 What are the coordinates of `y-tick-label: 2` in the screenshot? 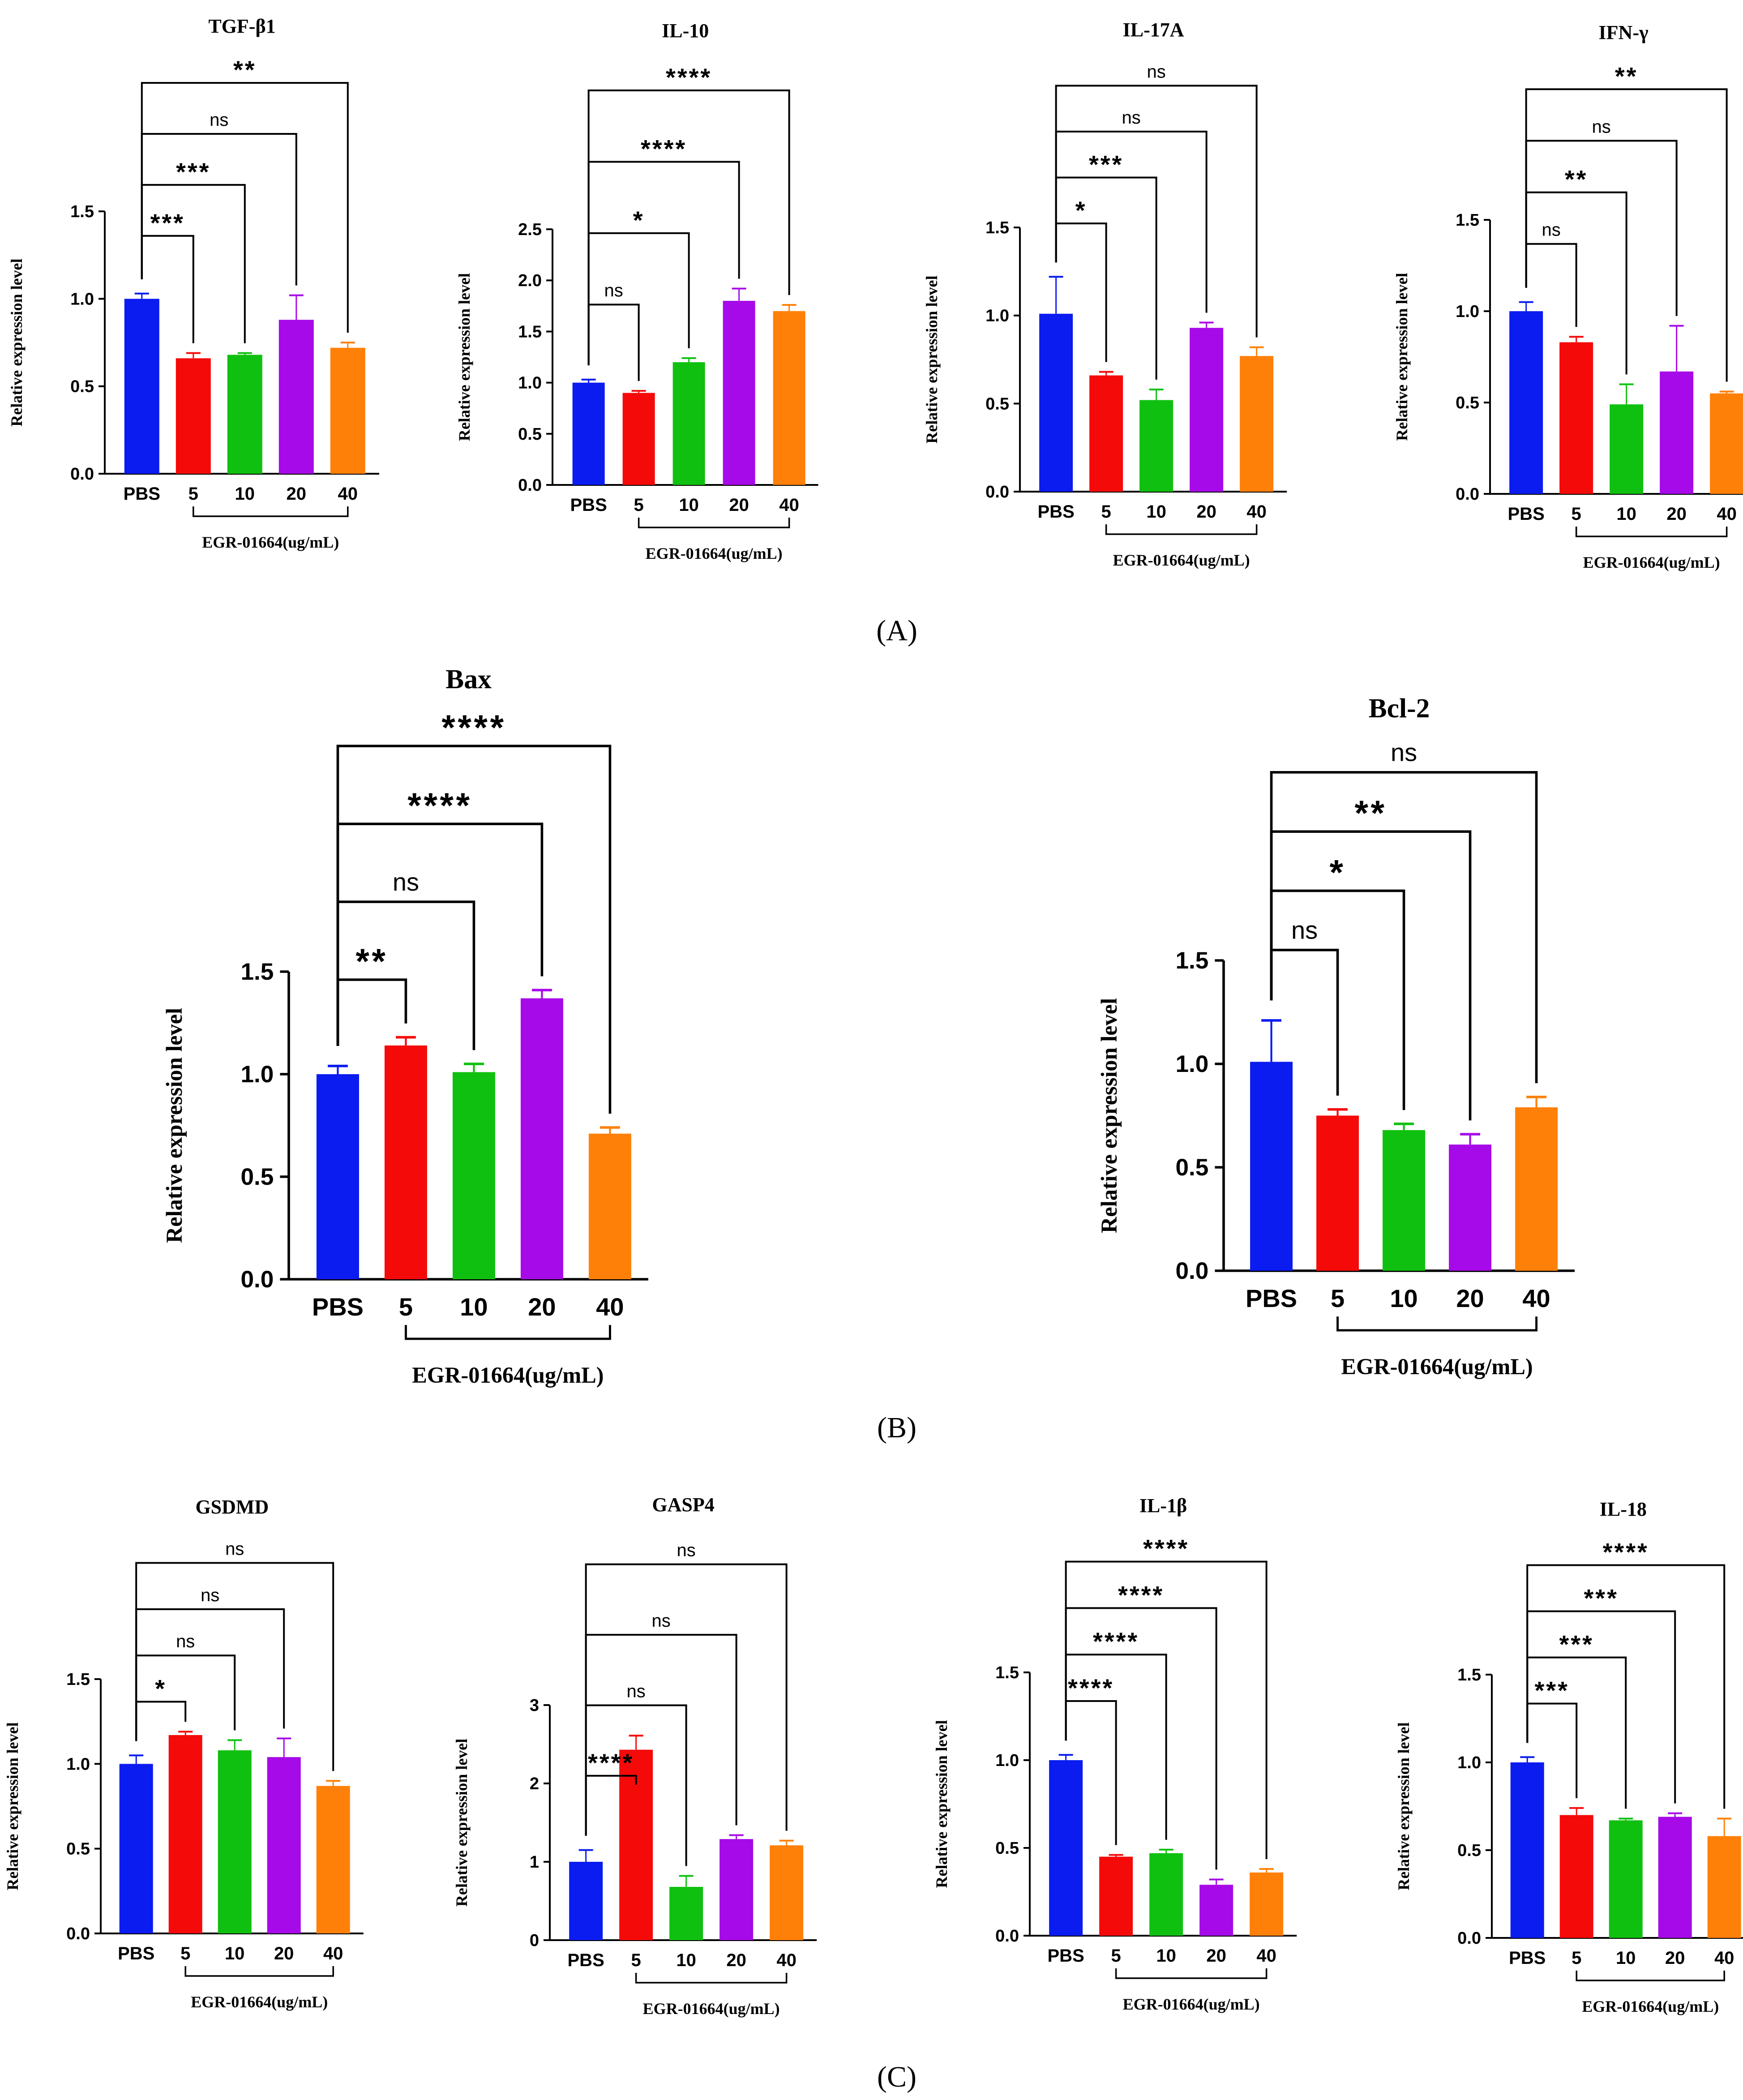 It's located at (534, 1783).